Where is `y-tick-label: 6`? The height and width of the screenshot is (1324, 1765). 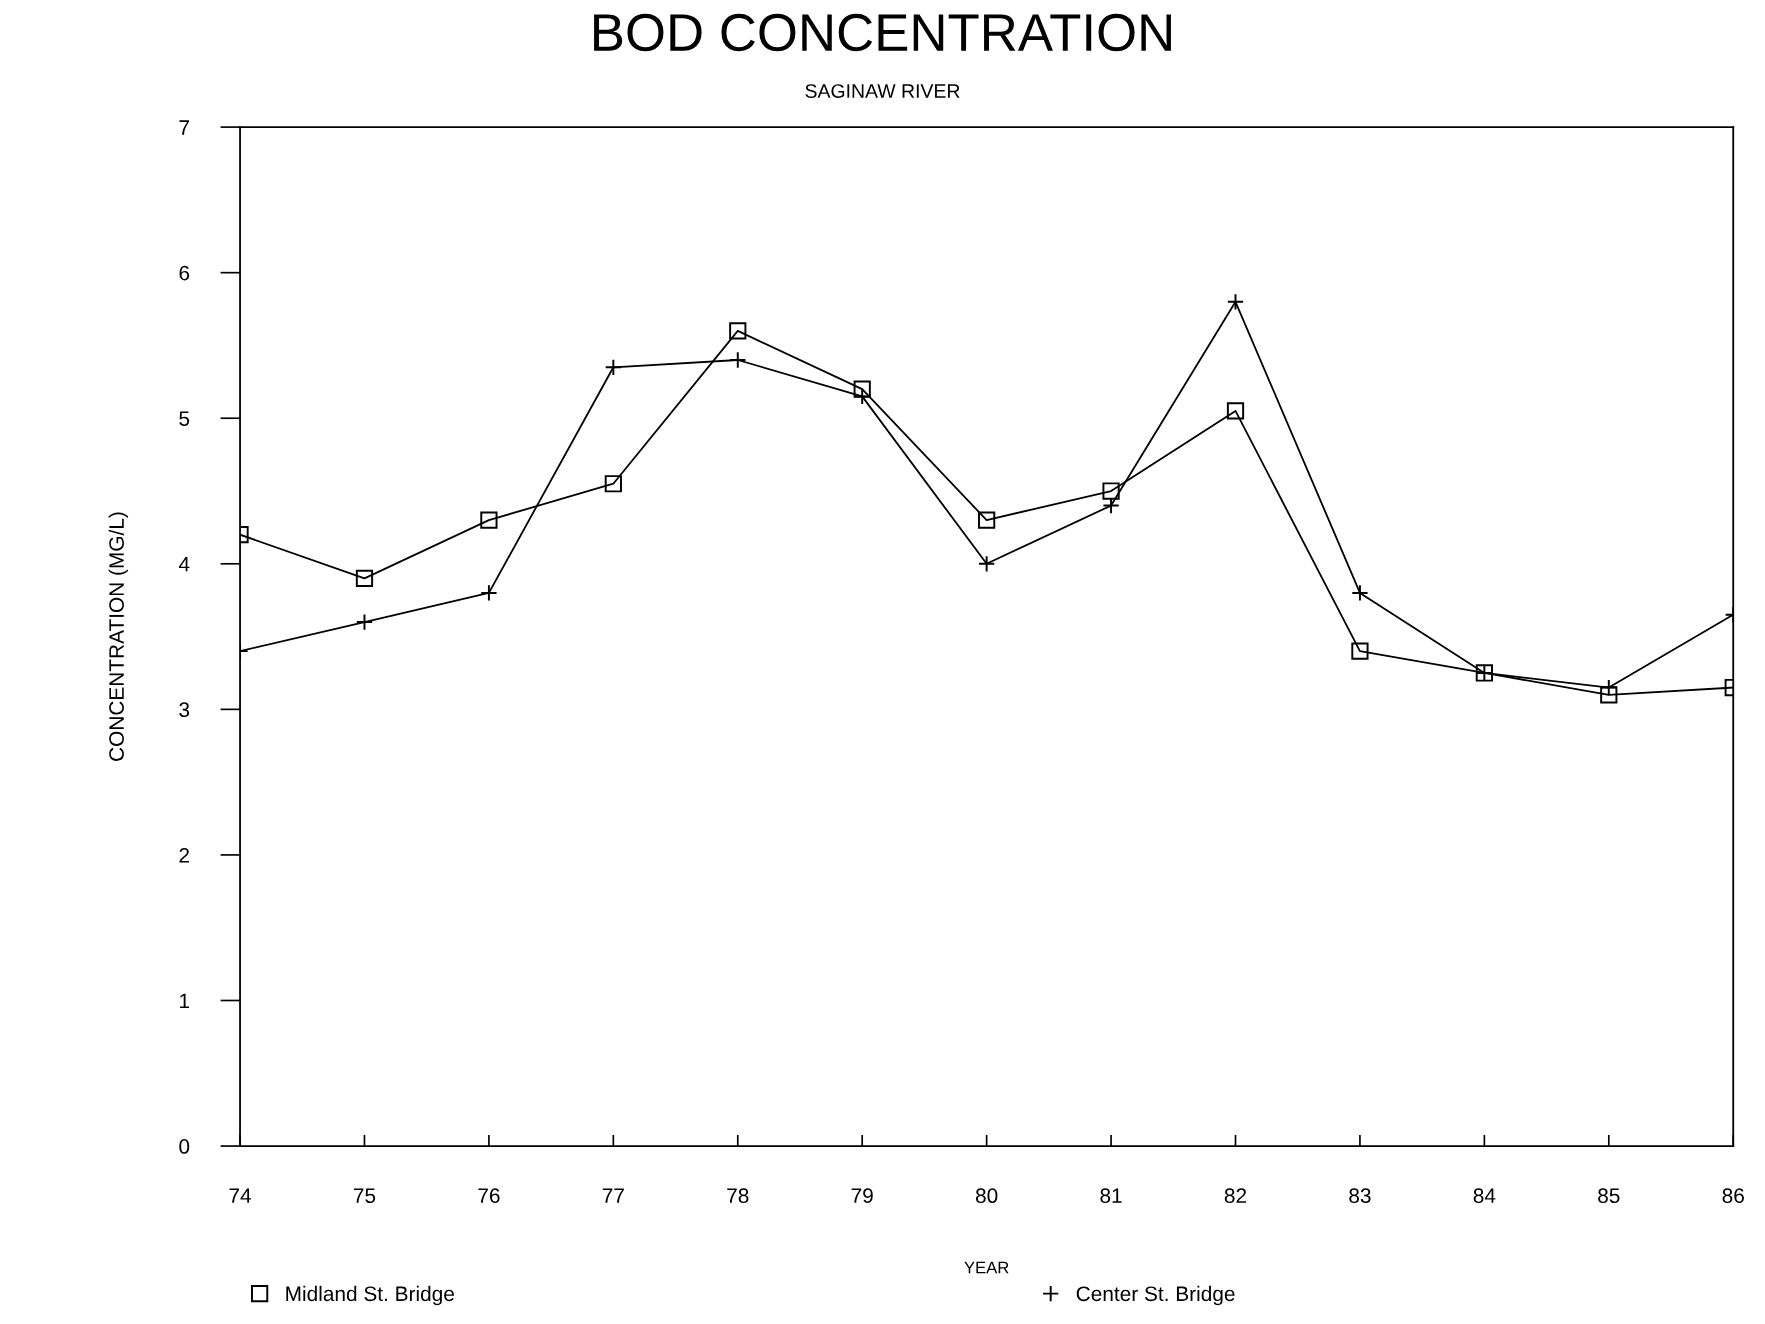
y-tick-label: 6 is located at coordinates (184, 273).